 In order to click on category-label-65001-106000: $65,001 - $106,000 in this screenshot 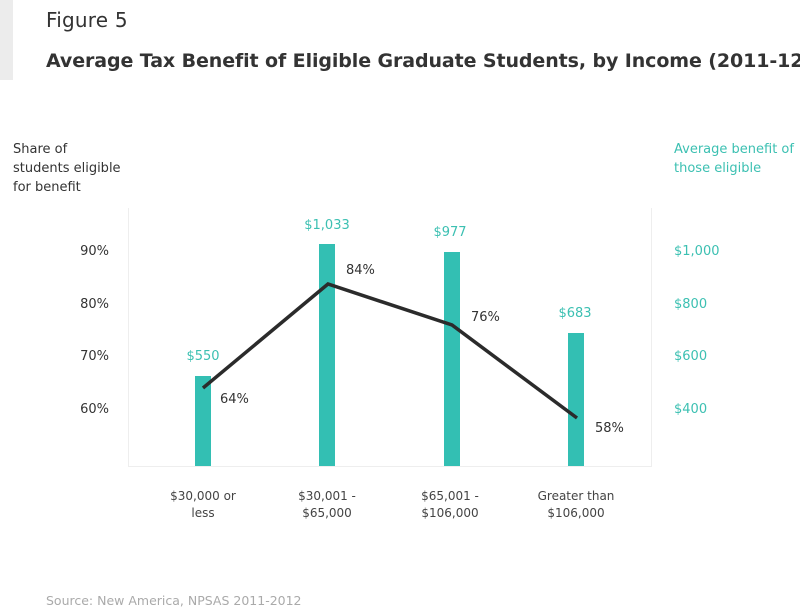, I will do `click(450, 505)`.